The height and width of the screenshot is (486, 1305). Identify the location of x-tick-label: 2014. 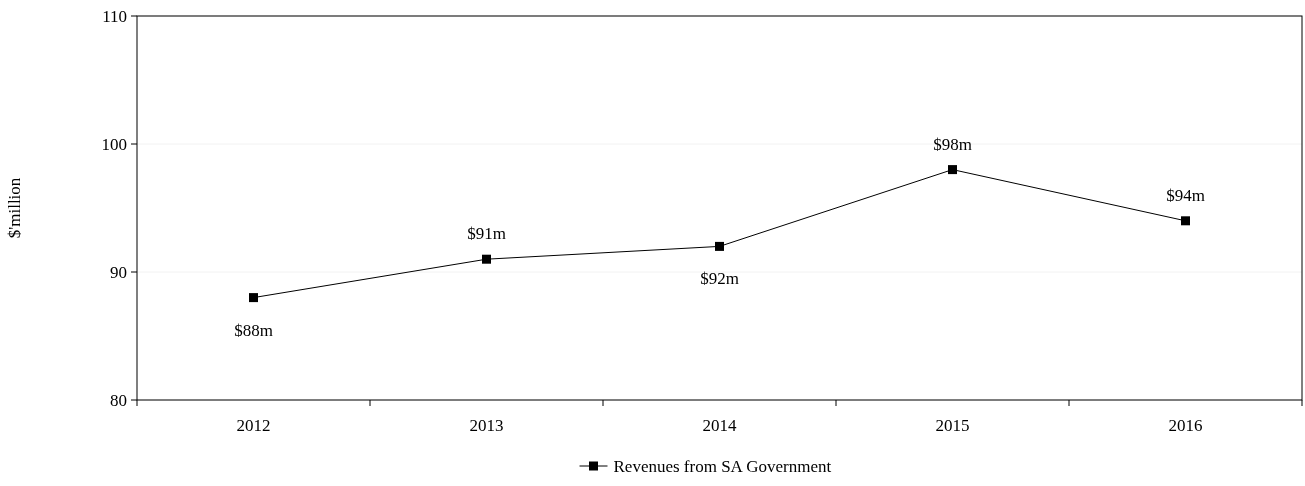
(719, 425).